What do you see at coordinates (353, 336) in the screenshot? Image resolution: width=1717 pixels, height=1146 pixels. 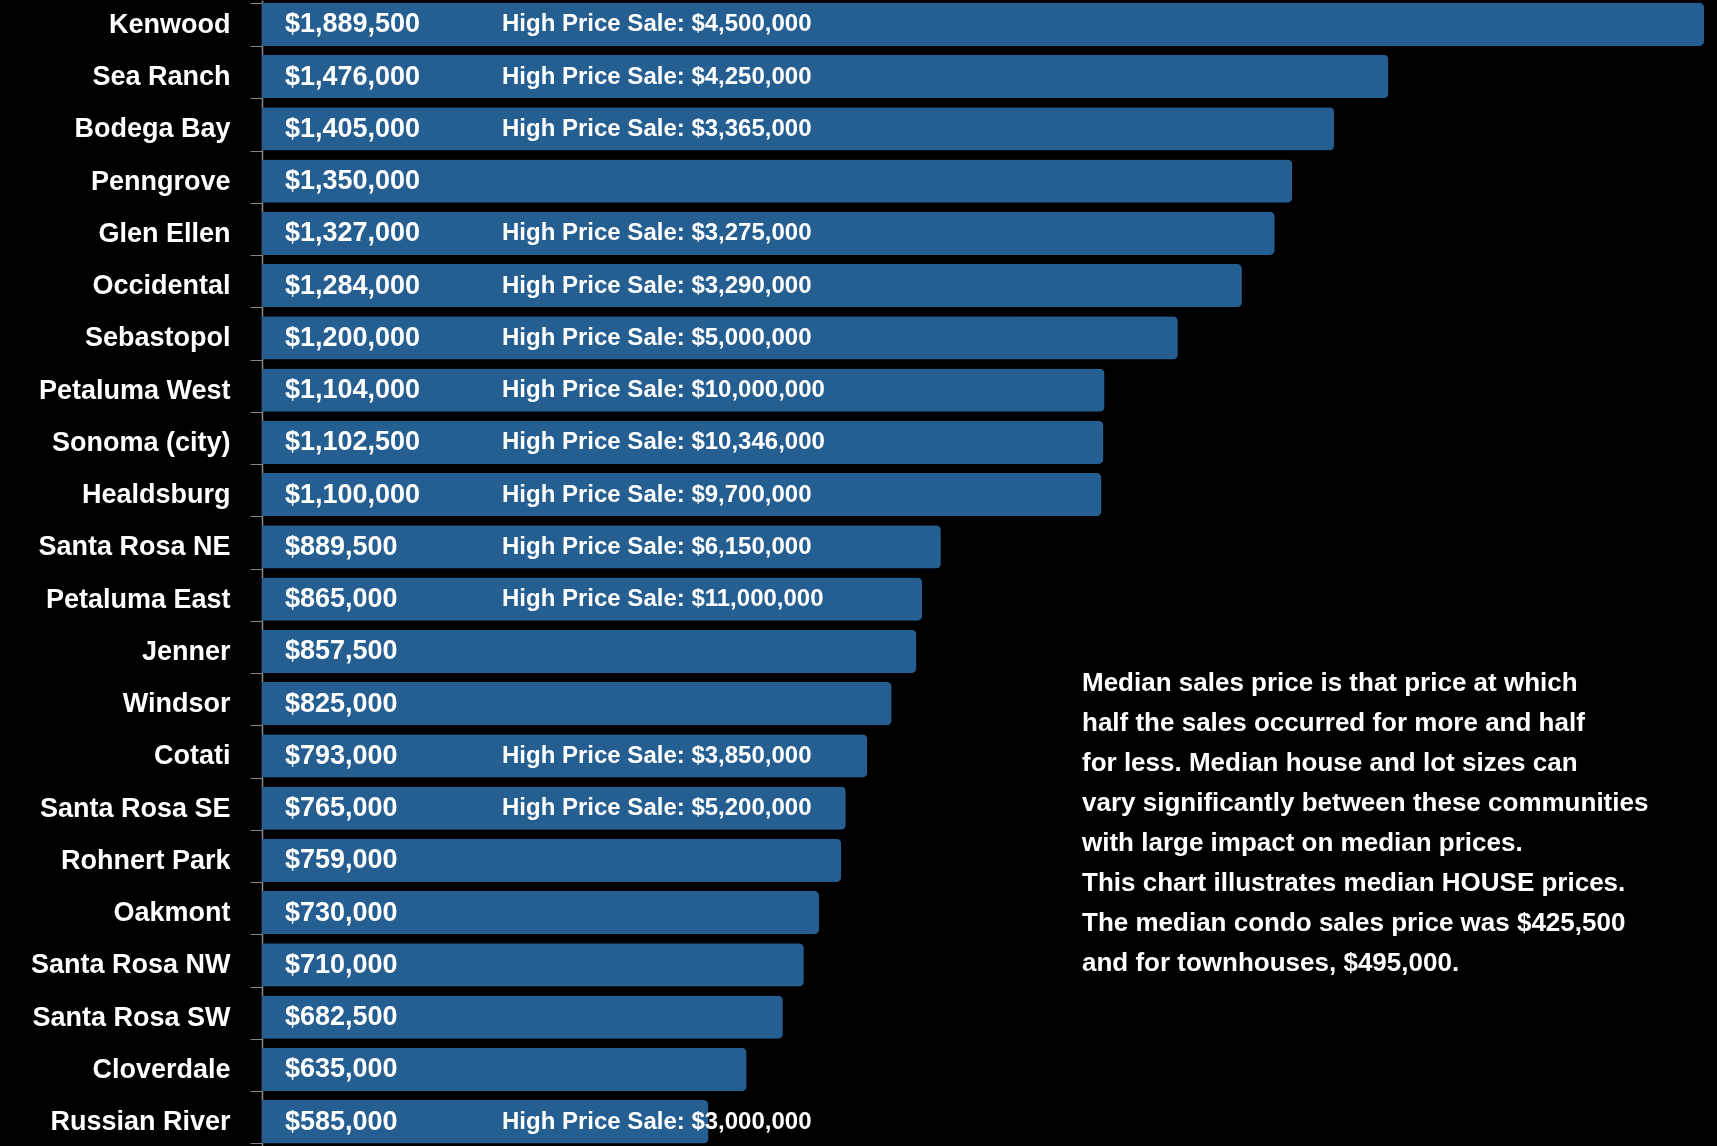 I see `data-label: $1,200,000` at bounding box center [353, 336].